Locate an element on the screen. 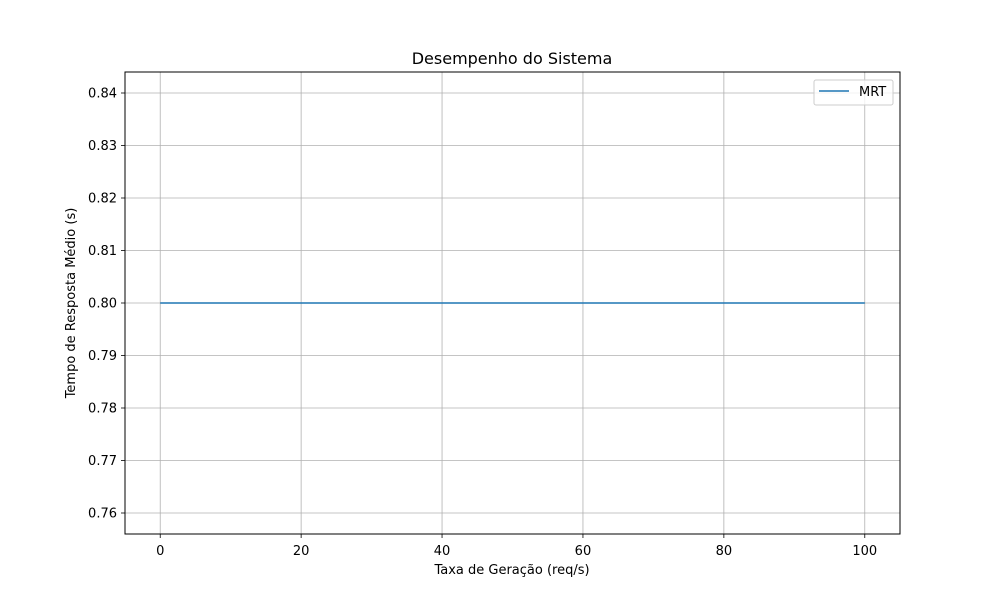  y-tick-label: 0.82 is located at coordinates (102, 199).